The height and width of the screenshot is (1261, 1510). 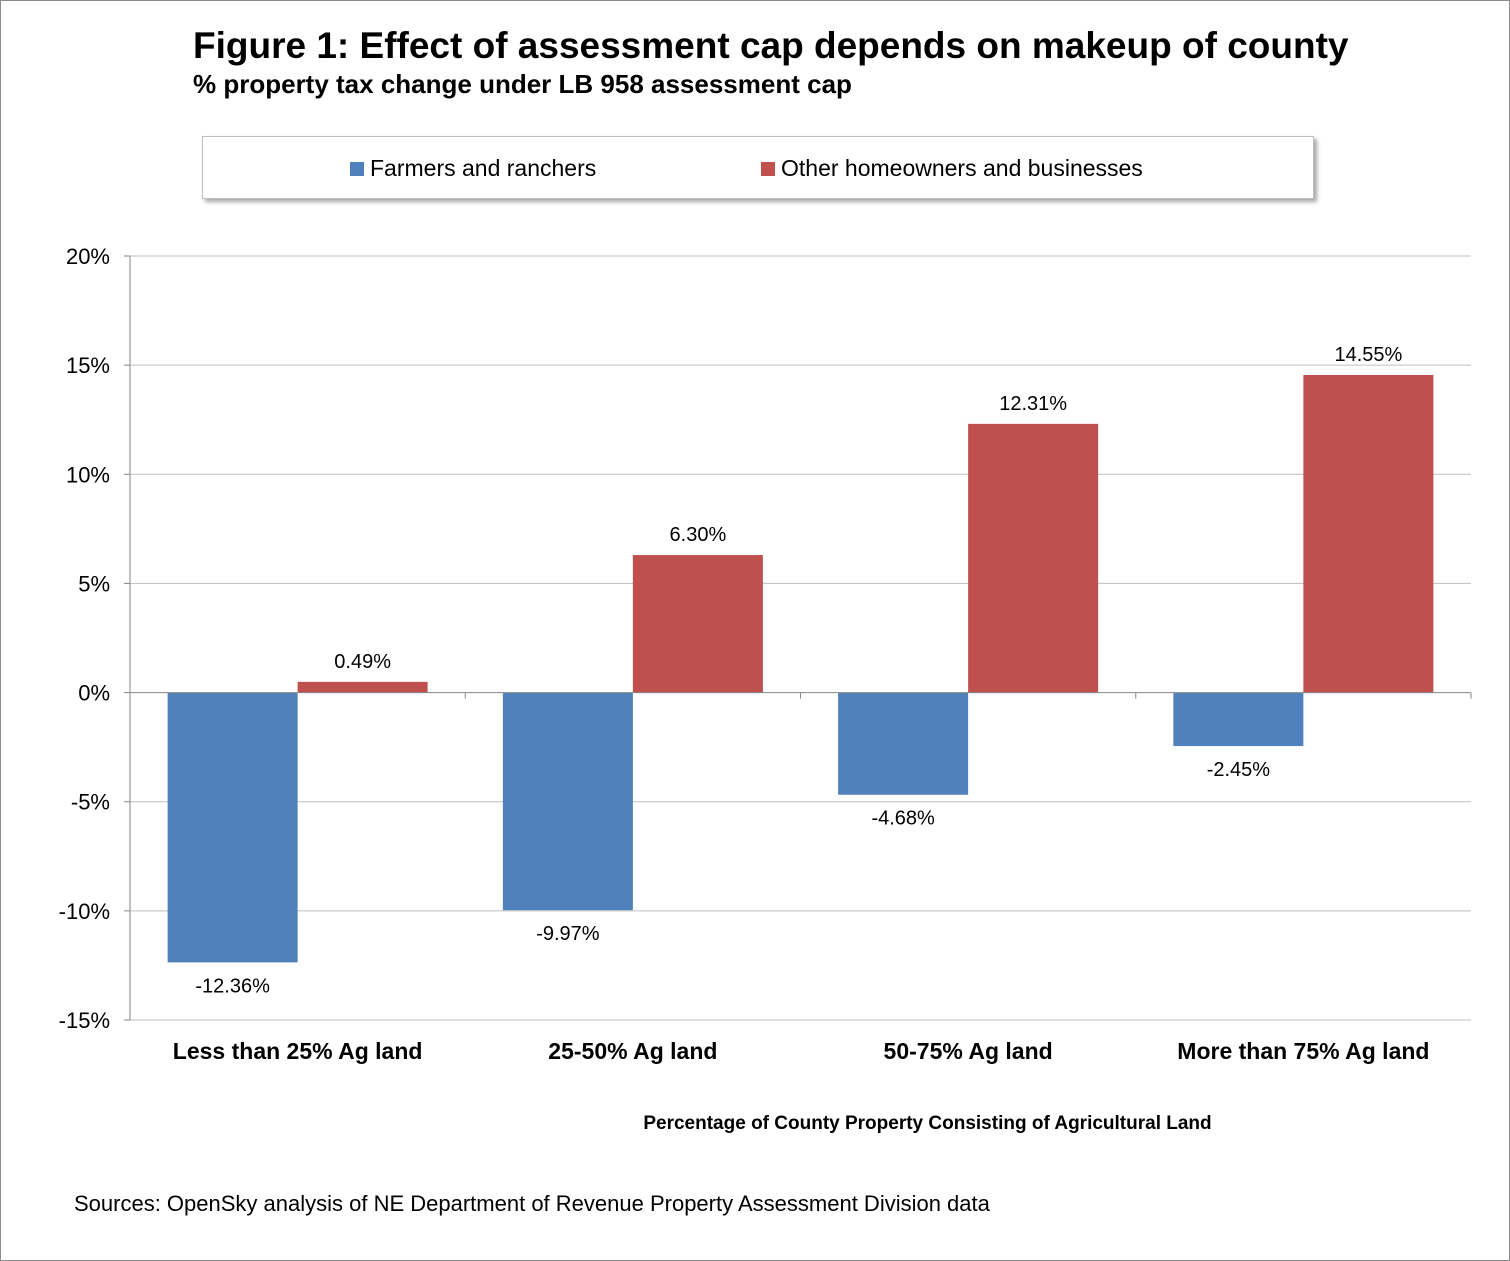 I want to click on x-tick-label: Less than 25% Ag land, so click(x=298, y=1051).